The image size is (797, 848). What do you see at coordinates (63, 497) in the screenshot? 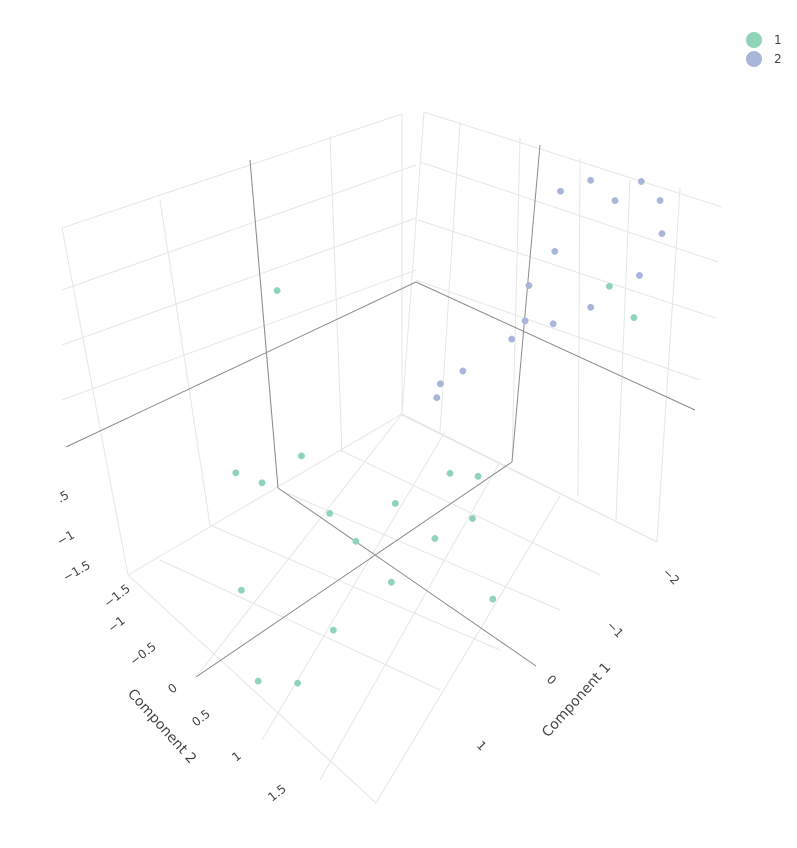
I see `z-tick-label: .5` at bounding box center [63, 497].